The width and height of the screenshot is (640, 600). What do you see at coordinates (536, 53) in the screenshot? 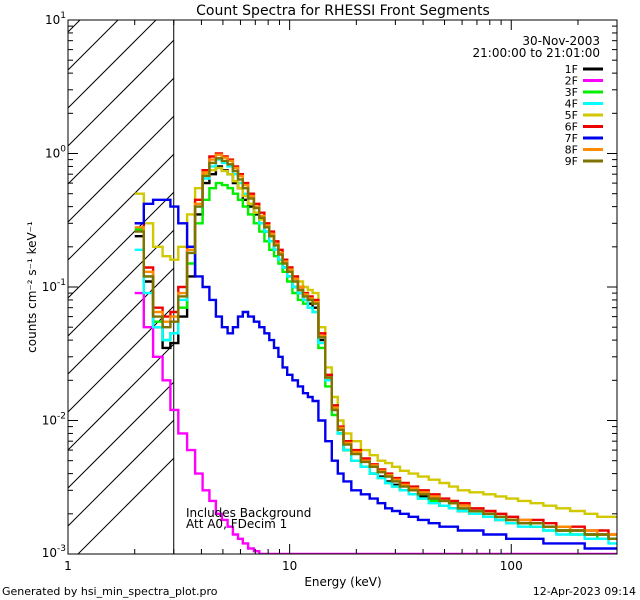
I see `observation-time-range: 21:00:00 to 21:01:00` at bounding box center [536, 53].